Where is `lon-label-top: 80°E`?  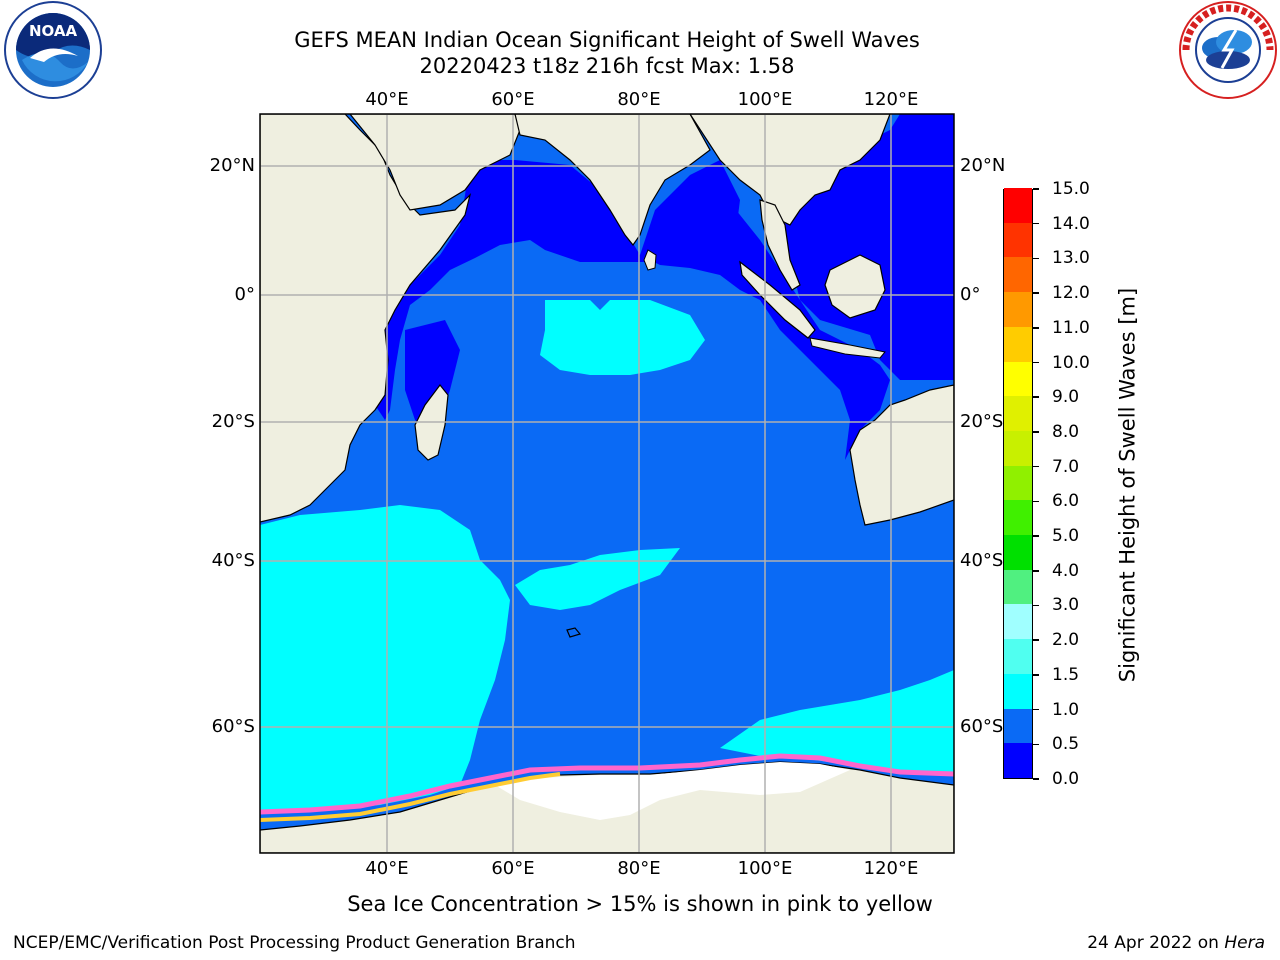 lon-label-top: 80°E is located at coordinates (639, 99).